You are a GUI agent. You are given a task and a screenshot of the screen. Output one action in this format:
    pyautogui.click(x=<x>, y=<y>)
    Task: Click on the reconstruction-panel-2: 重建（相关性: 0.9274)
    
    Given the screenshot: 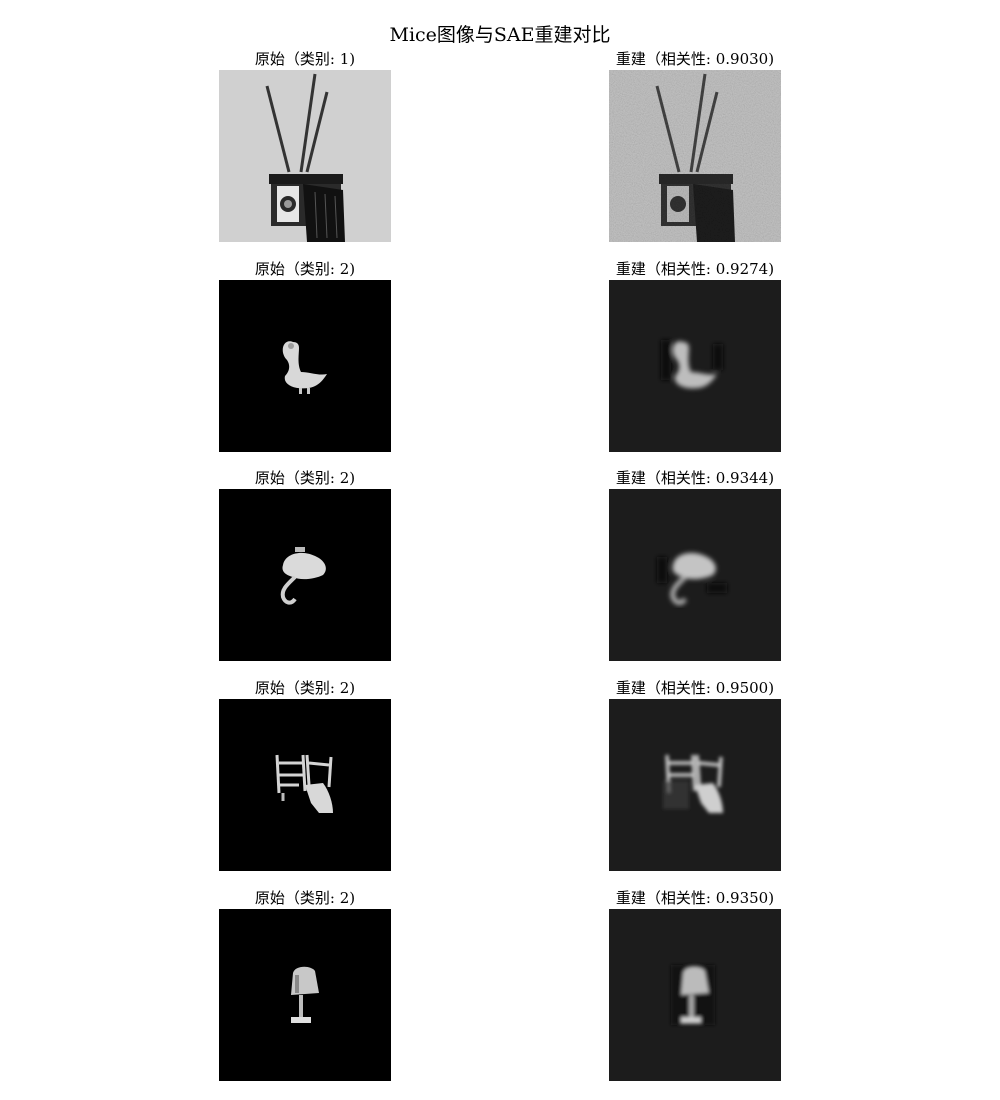 What is the action you would take?
    pyautogui.click(x=695, y=355)
    